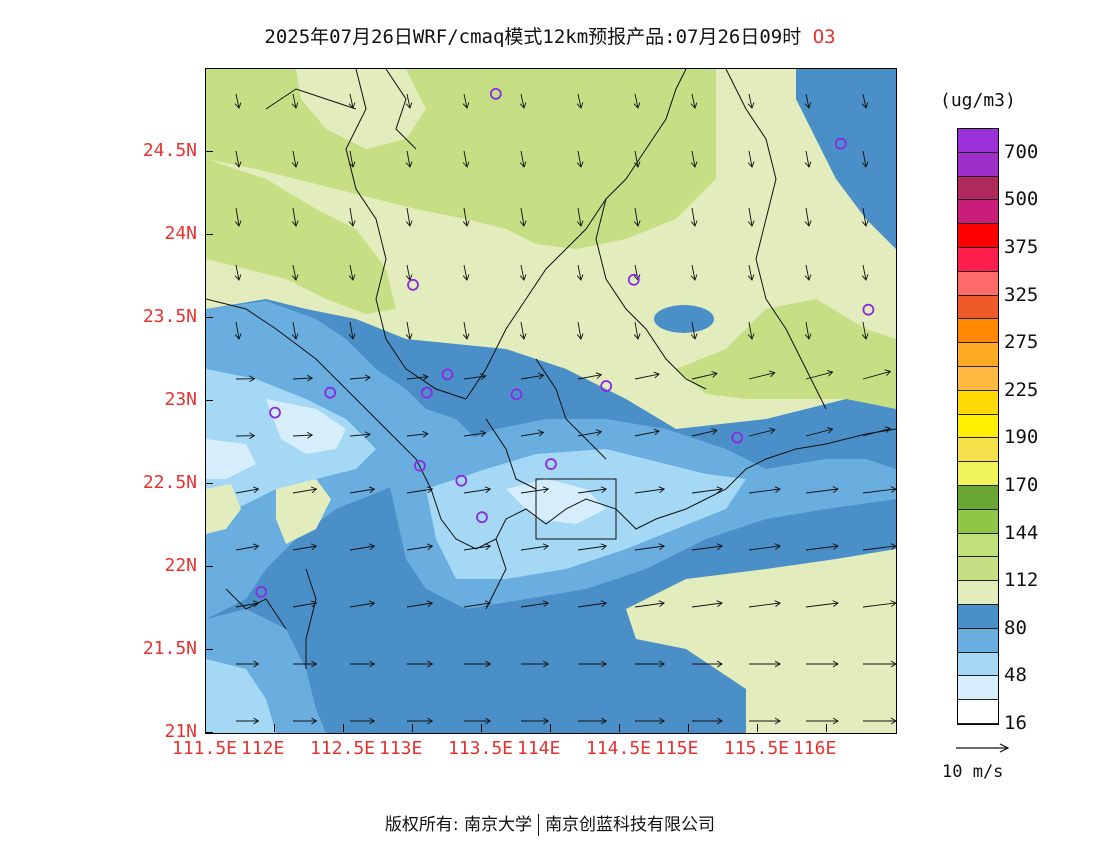  What do you see at coordinates (824, 37) in the screenshot?
I see `species-label: O3` at bounding box center [824, 37].